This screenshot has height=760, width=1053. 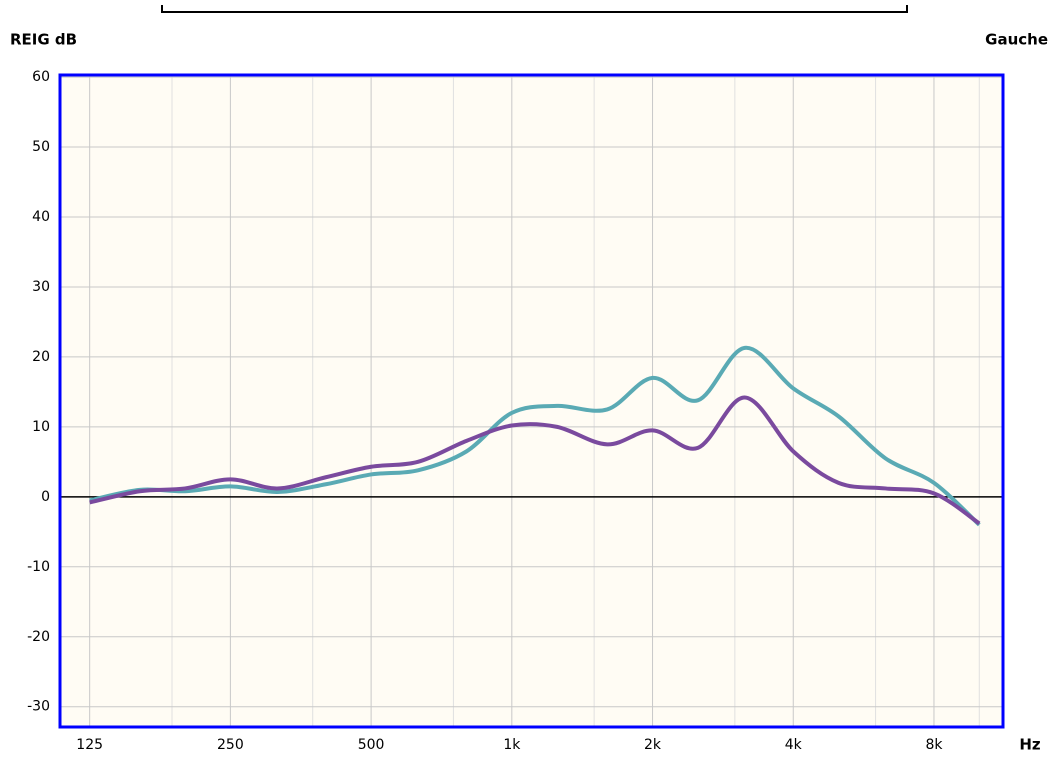 I want to click on x-tick-label: 125, so click(x=89, y=745).